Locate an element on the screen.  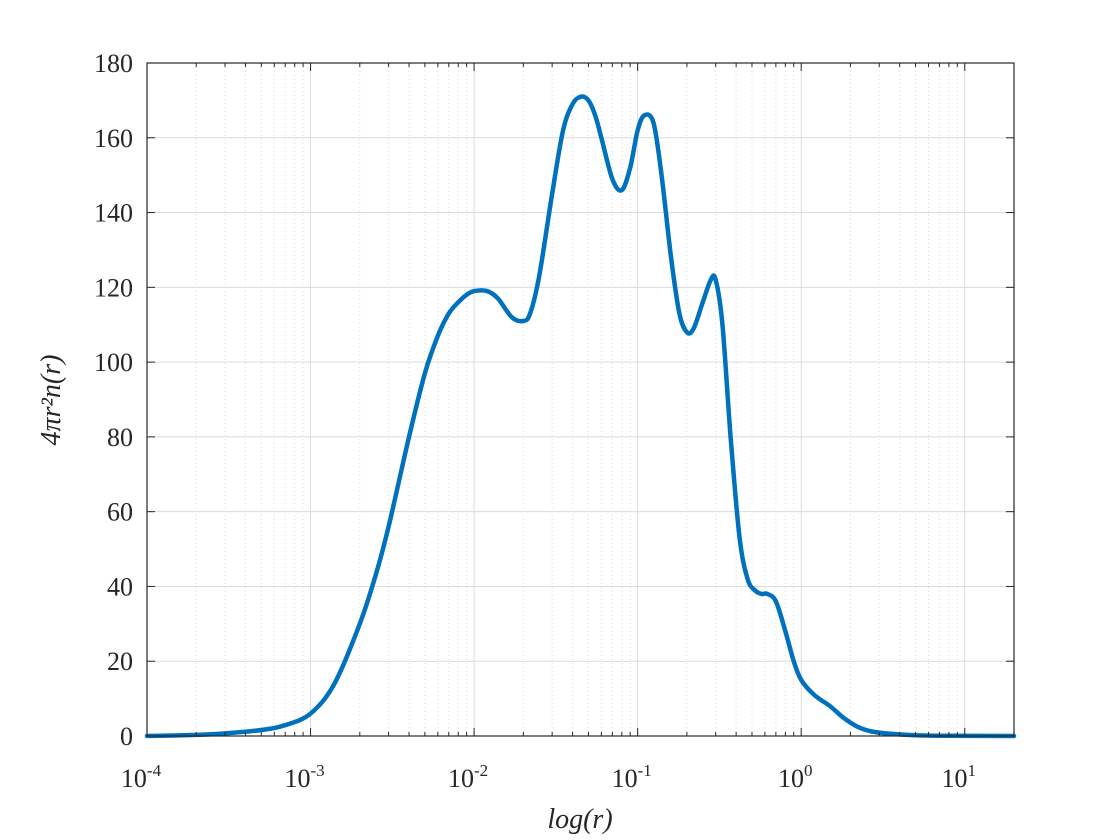
x-tick-label: 10⁰ is located at coordinates (795, 777).